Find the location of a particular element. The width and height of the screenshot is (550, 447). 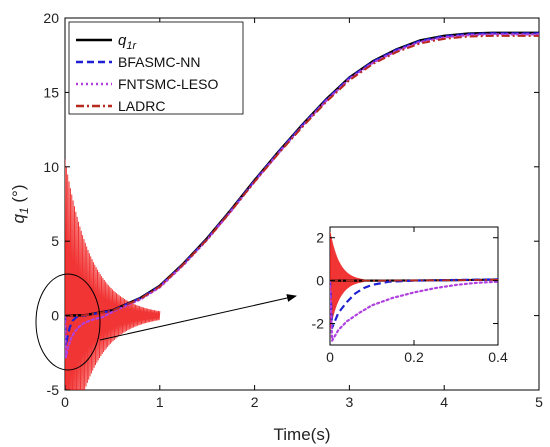

x-axis-label: Time(s) is located at coordinates (302, 434).